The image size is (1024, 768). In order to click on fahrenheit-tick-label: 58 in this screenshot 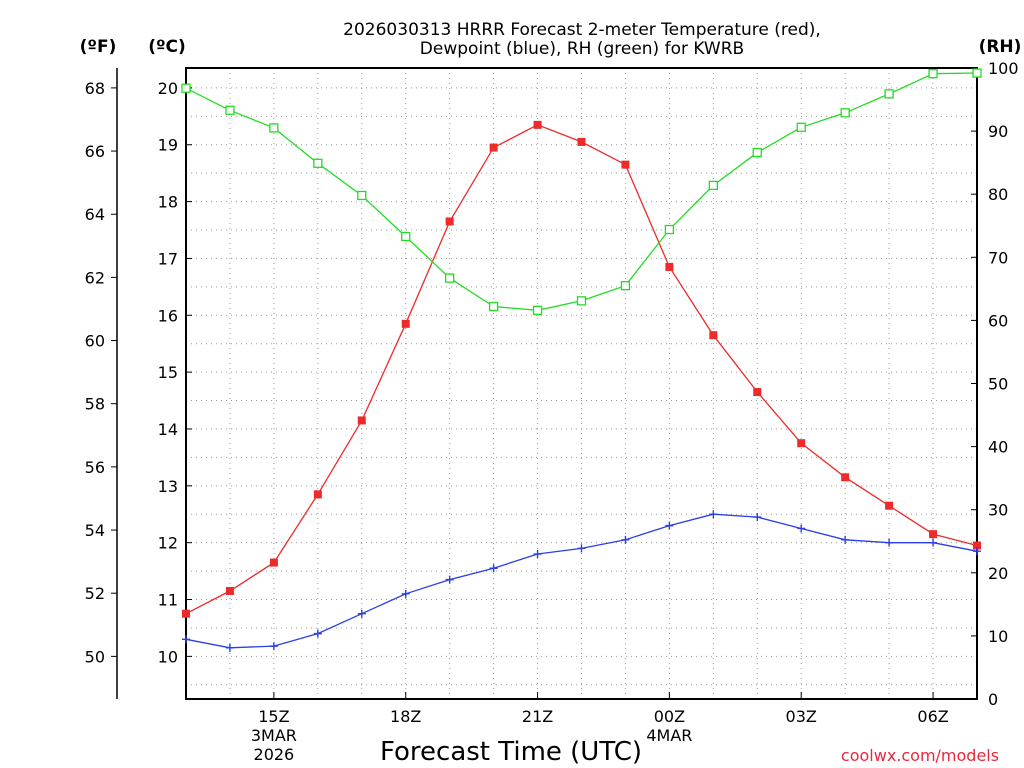, I will do `click(95, 404)`.